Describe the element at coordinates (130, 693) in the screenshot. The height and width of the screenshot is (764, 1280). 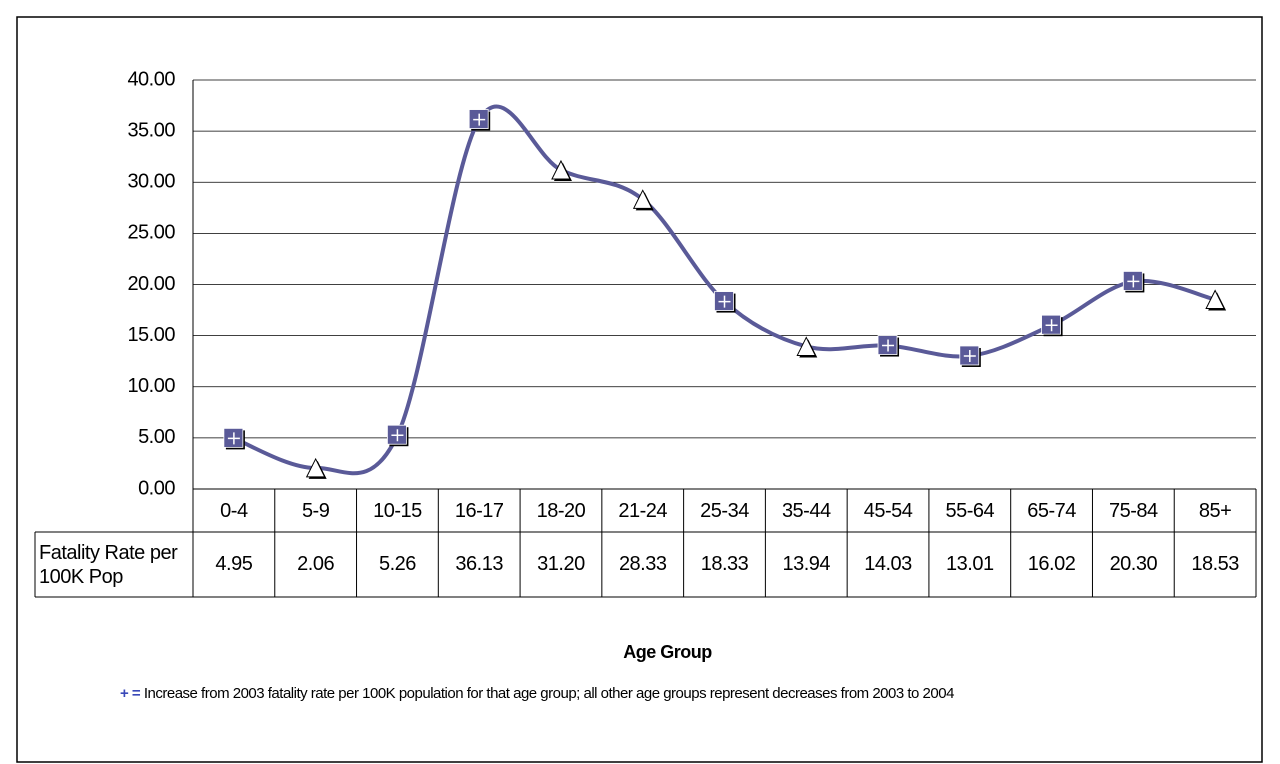
I see `note-symbol: + =` at that location.